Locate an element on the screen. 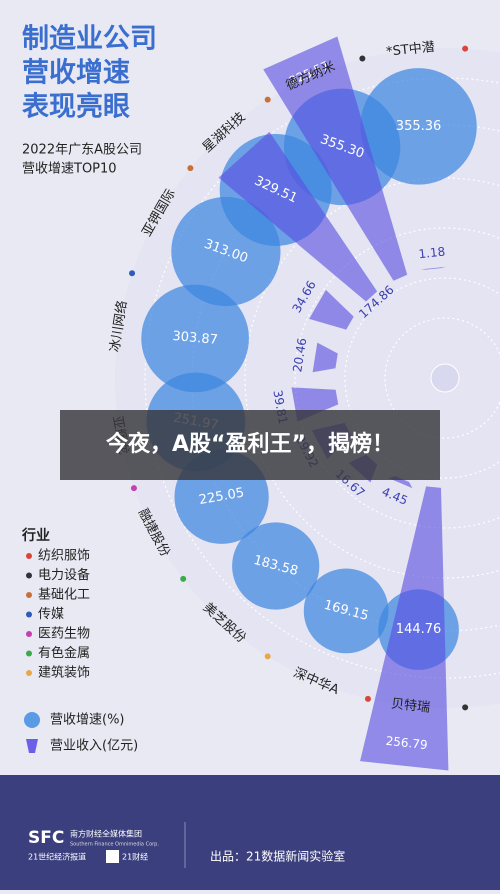 This screenshot has width=500, height=894. legend-title: 行业 is located at coordinates (35, 535).